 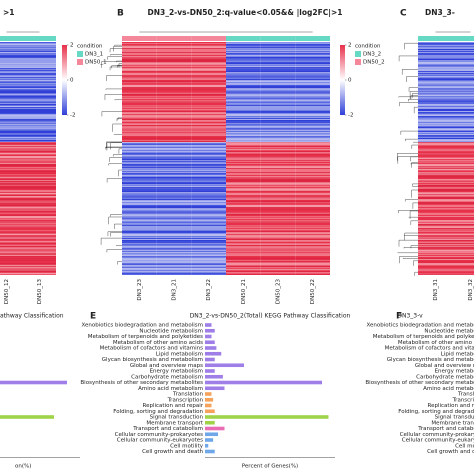 What do you see at coordinates (438, 441) in the screenshot?
I see `category-label: Cellular community-eukaryotes` at bounding box center [438, 441].